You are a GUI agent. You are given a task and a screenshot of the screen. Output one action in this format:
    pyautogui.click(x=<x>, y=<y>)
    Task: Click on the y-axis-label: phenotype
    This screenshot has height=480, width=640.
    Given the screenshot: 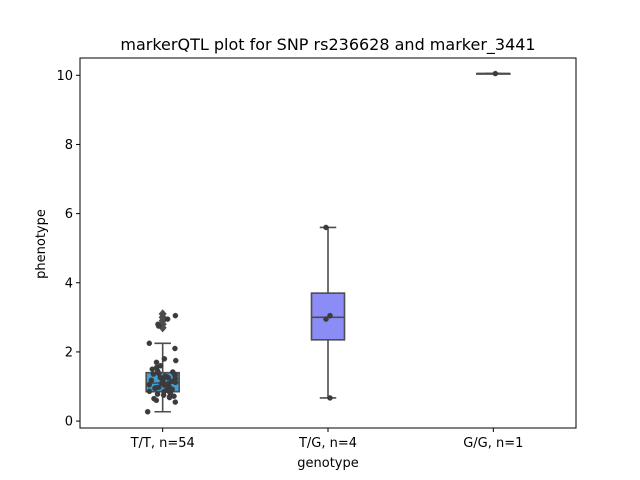 What is the action you would take?
    pyautogui.click(x=41, y=244)
    